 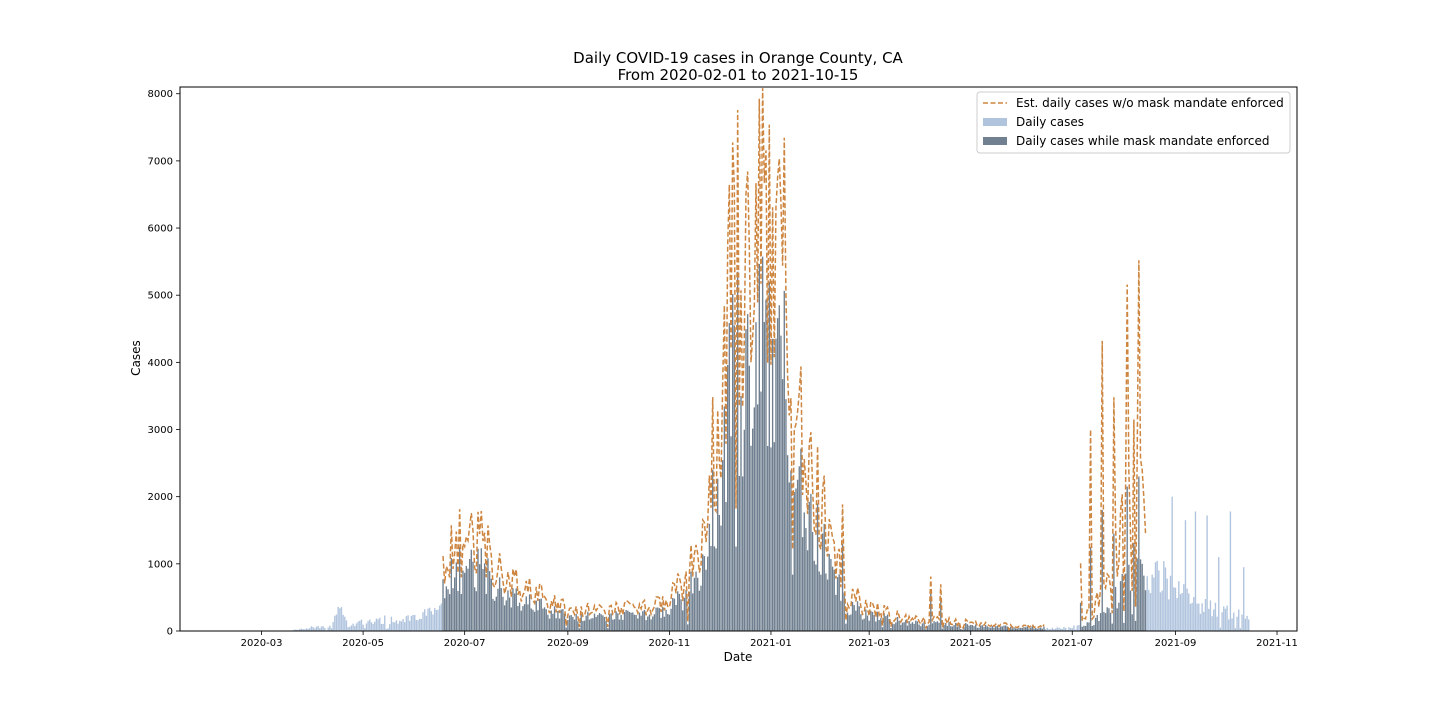 I want to click on y-tick-label: 3000, so click(x=160, y=430).